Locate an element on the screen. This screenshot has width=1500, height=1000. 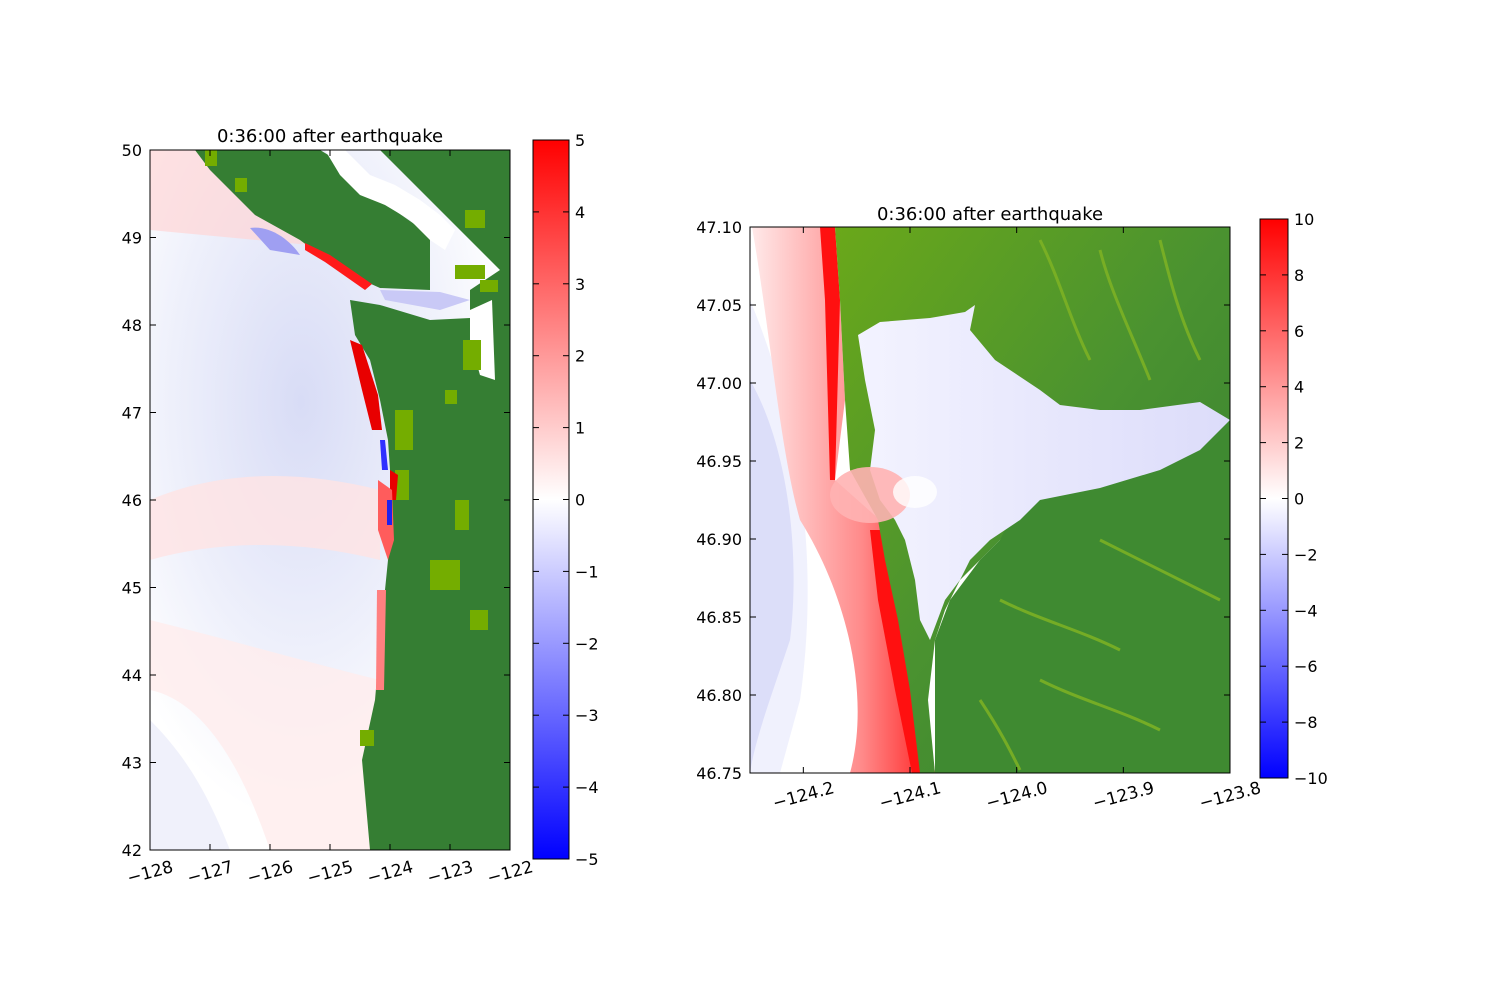
colorbar-tick-label-2: 8 is located at coordinates (1299, 275).